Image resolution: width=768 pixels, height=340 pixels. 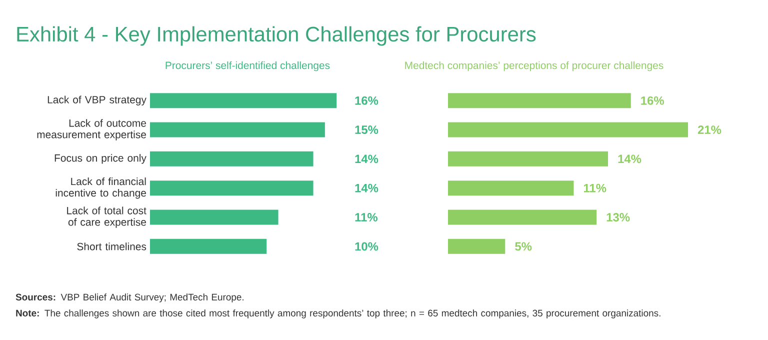 What do you see at coordinates (97, 101) in the screenshot?
I see `y-tick-label: Lack of VBP strategy` at bounding box center [97, 101].